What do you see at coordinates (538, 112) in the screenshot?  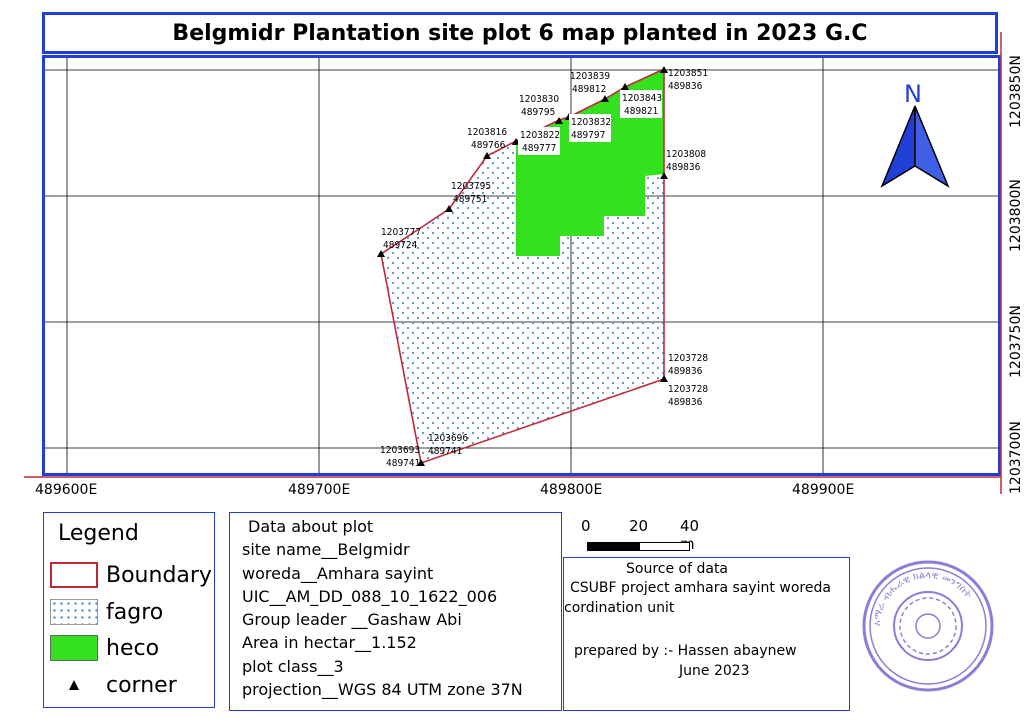 I see `corner-label-e: 489795` at bounding box center [538, 112].